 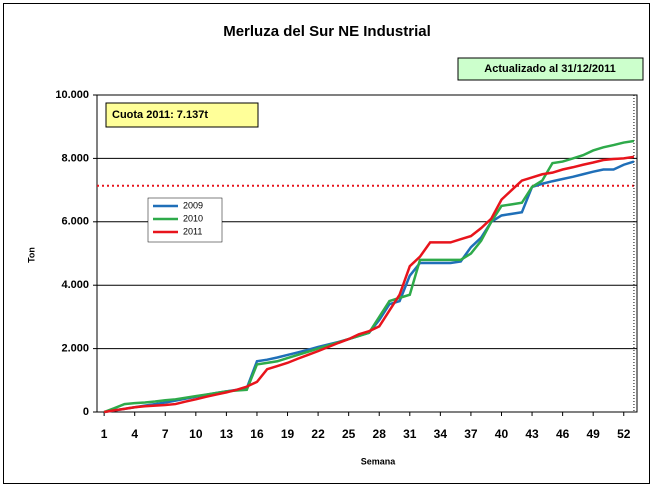 I want to click on y-tick-label: 2.000, so click(x=75, y=349).